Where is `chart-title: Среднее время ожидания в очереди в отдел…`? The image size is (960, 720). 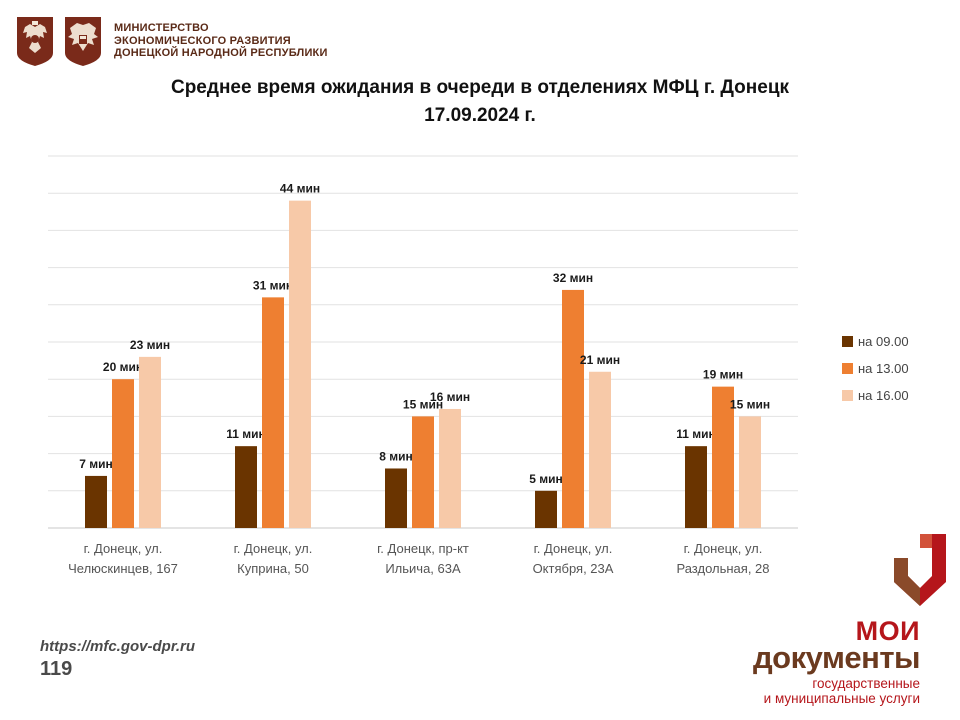
chart-title: Среднее время ожидания в очереди в отдел… is located at coordinates (480, 102).